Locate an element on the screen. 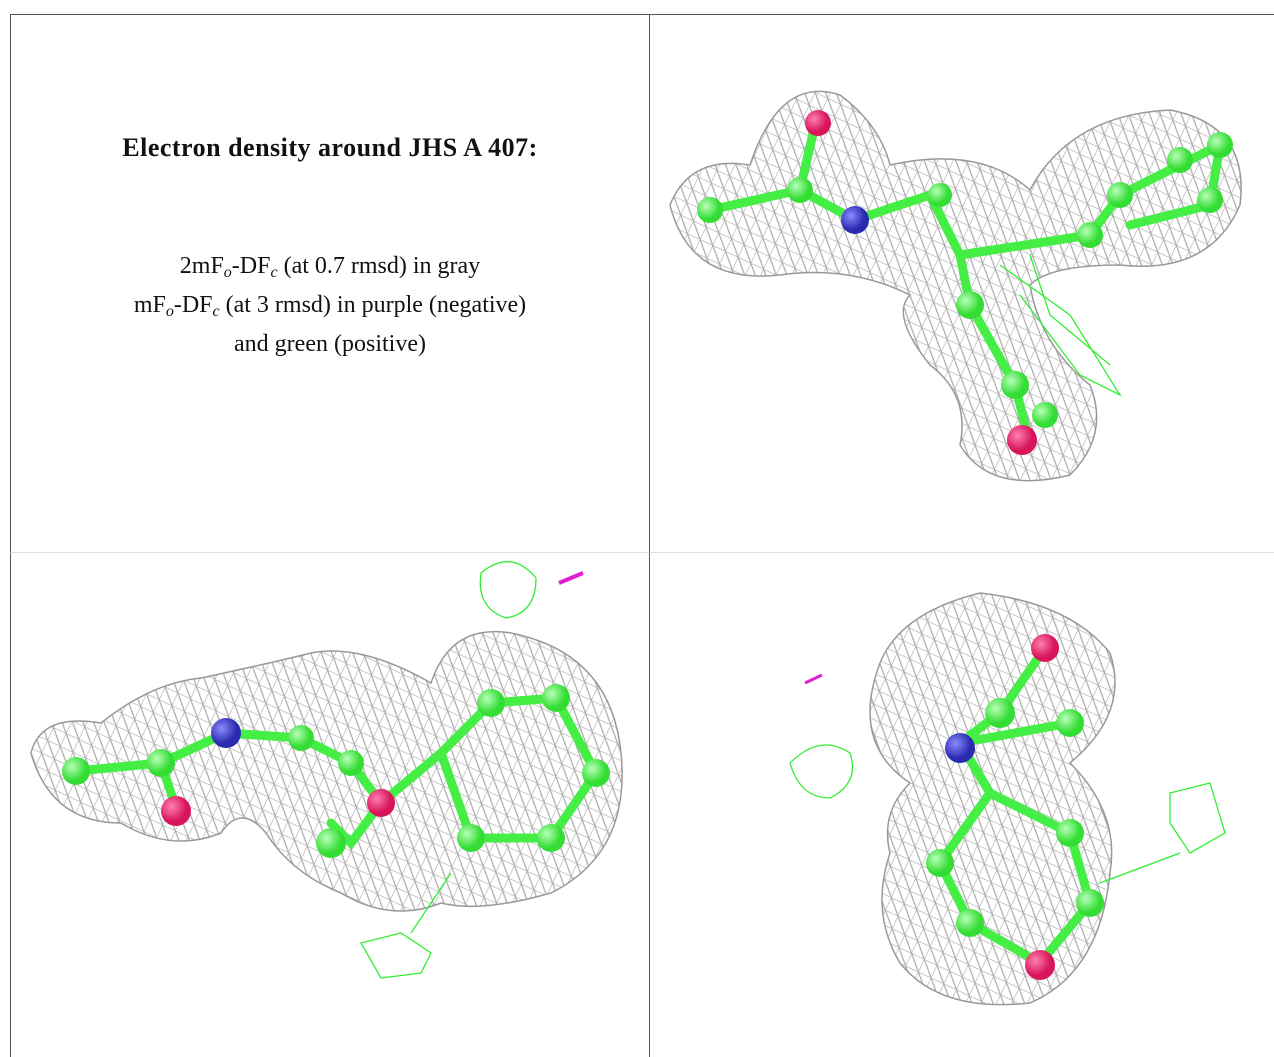 The width and height of the screenshot is (1274, 1057). molecule-view is located at coordinates (1007, 799).